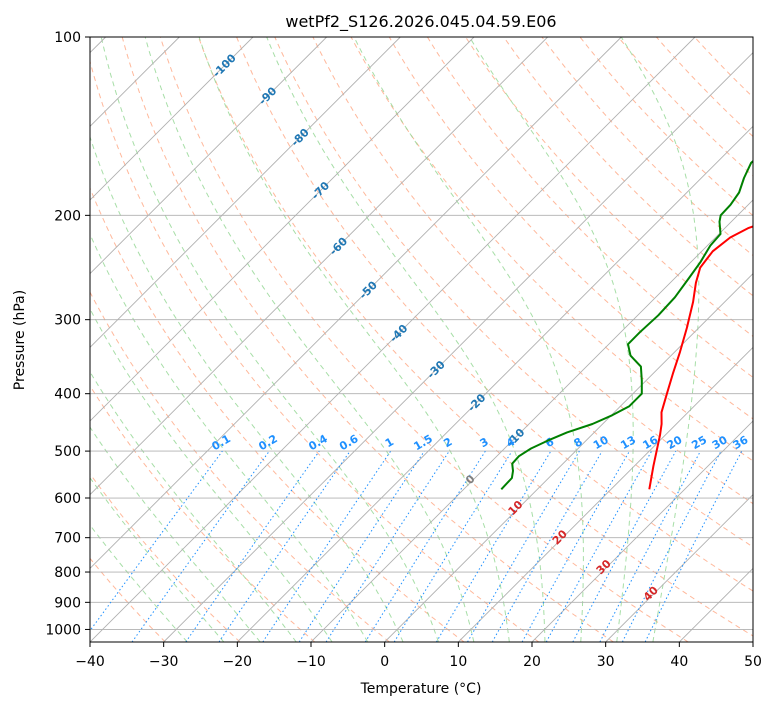  I want to click on y-tick-label: 300, so click(67, 321).